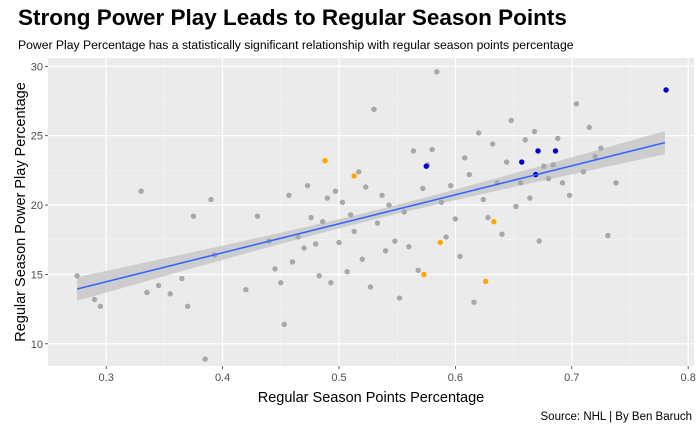 Image resolution: width=700 pixels, height=432 pixels. Describe the element at coordinates (37, 345) in the screenshot. I see `y-tick-label: 10` at that location.